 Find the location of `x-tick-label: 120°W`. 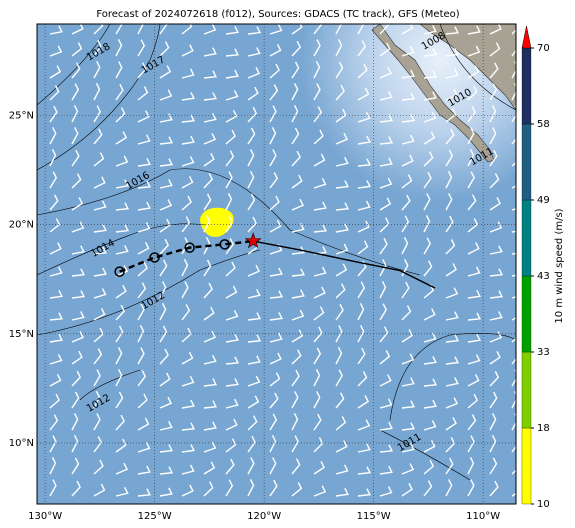

x-tick-label: 120°W is located at coordinates (264, 516).